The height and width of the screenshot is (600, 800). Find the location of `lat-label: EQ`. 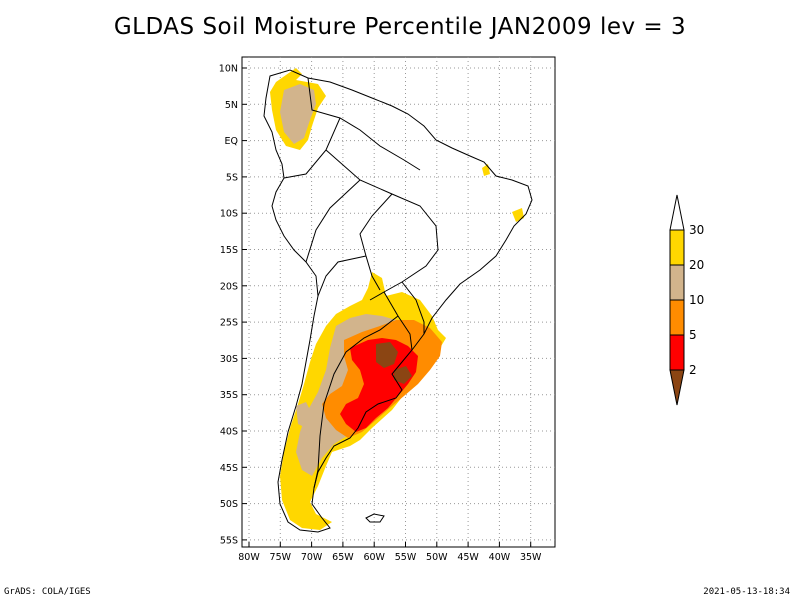

lat-label: EQ is located at coordinates (231, 141).